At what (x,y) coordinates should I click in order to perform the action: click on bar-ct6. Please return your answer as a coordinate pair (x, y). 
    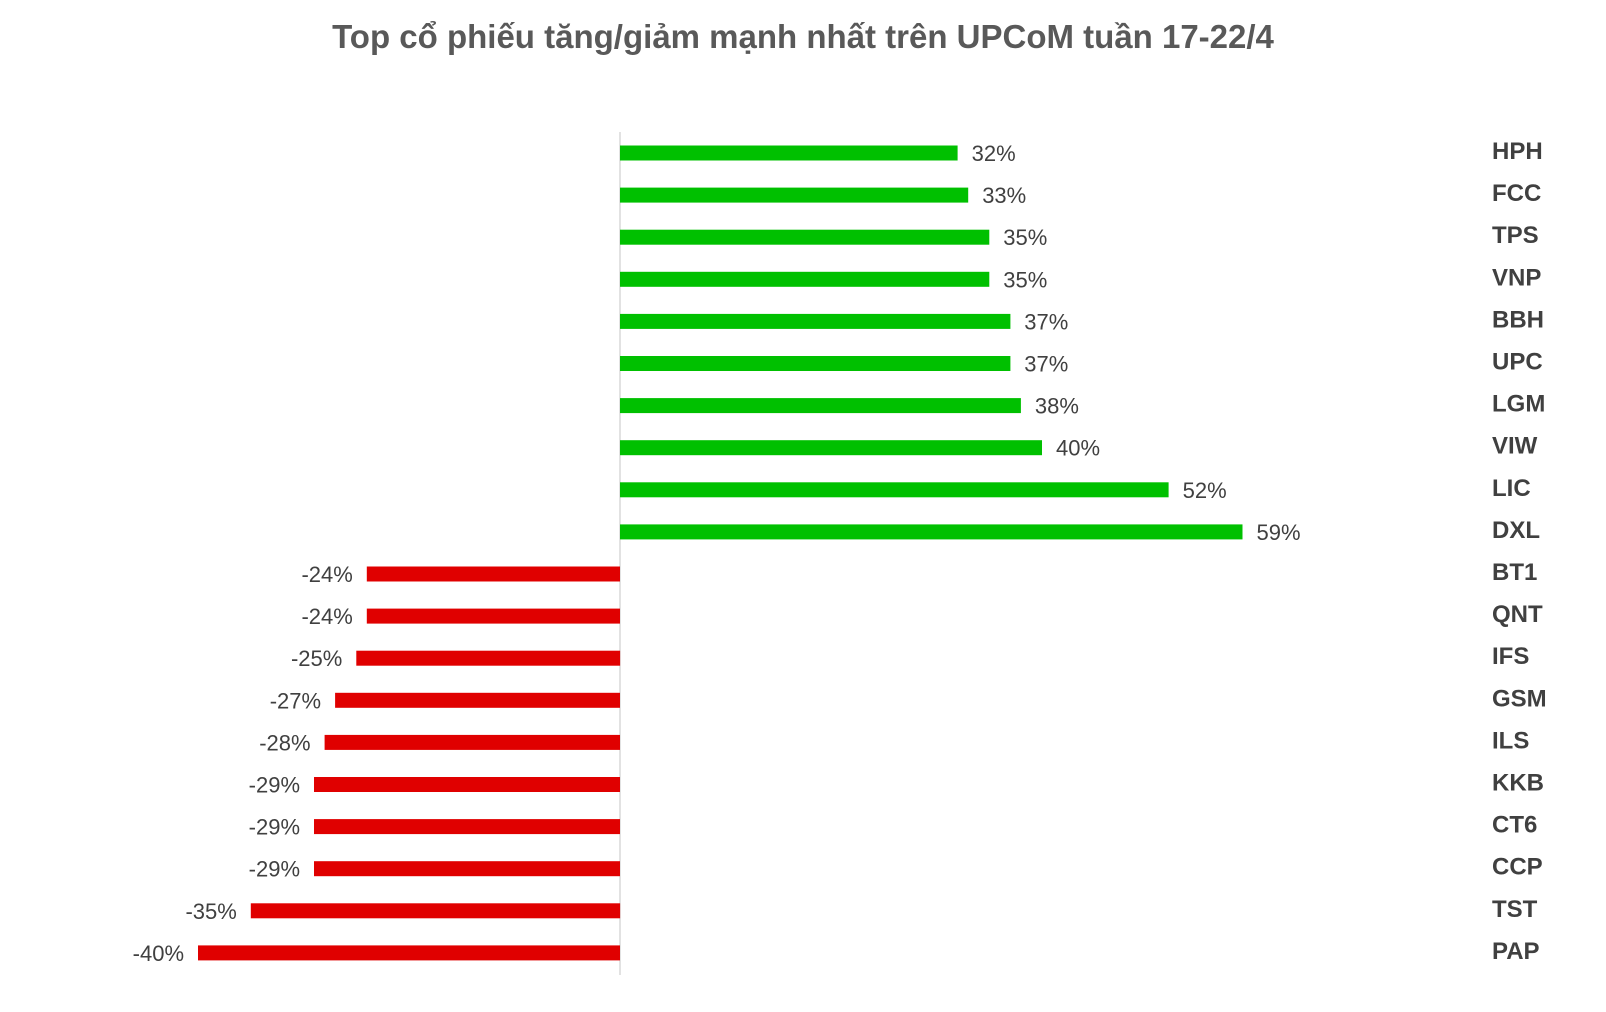
    Looking at the image, I should click on (467, 827).